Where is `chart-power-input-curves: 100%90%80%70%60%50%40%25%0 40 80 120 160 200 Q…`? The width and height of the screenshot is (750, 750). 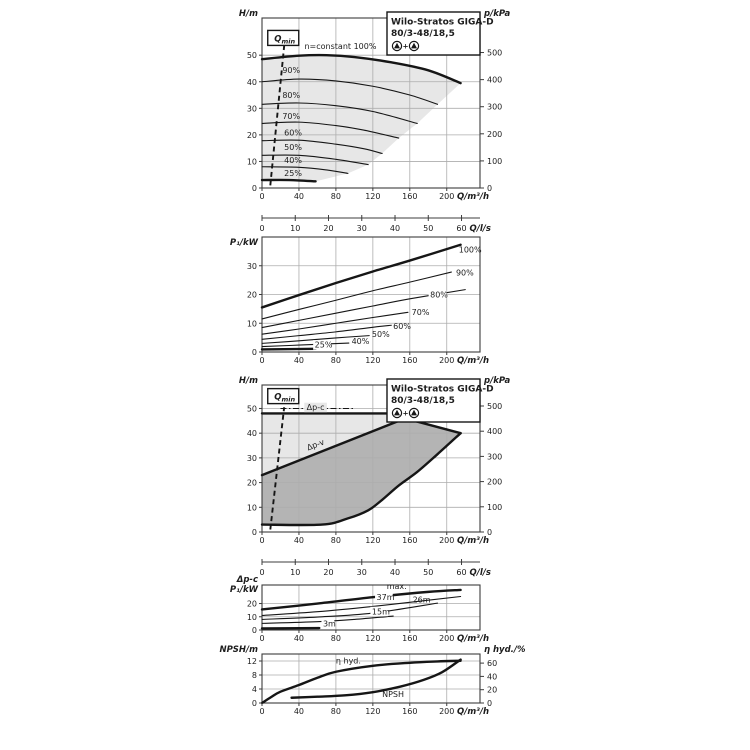 chart-power-input-curves: 100%90%80%70%60%50%40%25%0 40 80 120 160 200 Q… is located at coordinates (359, 301).